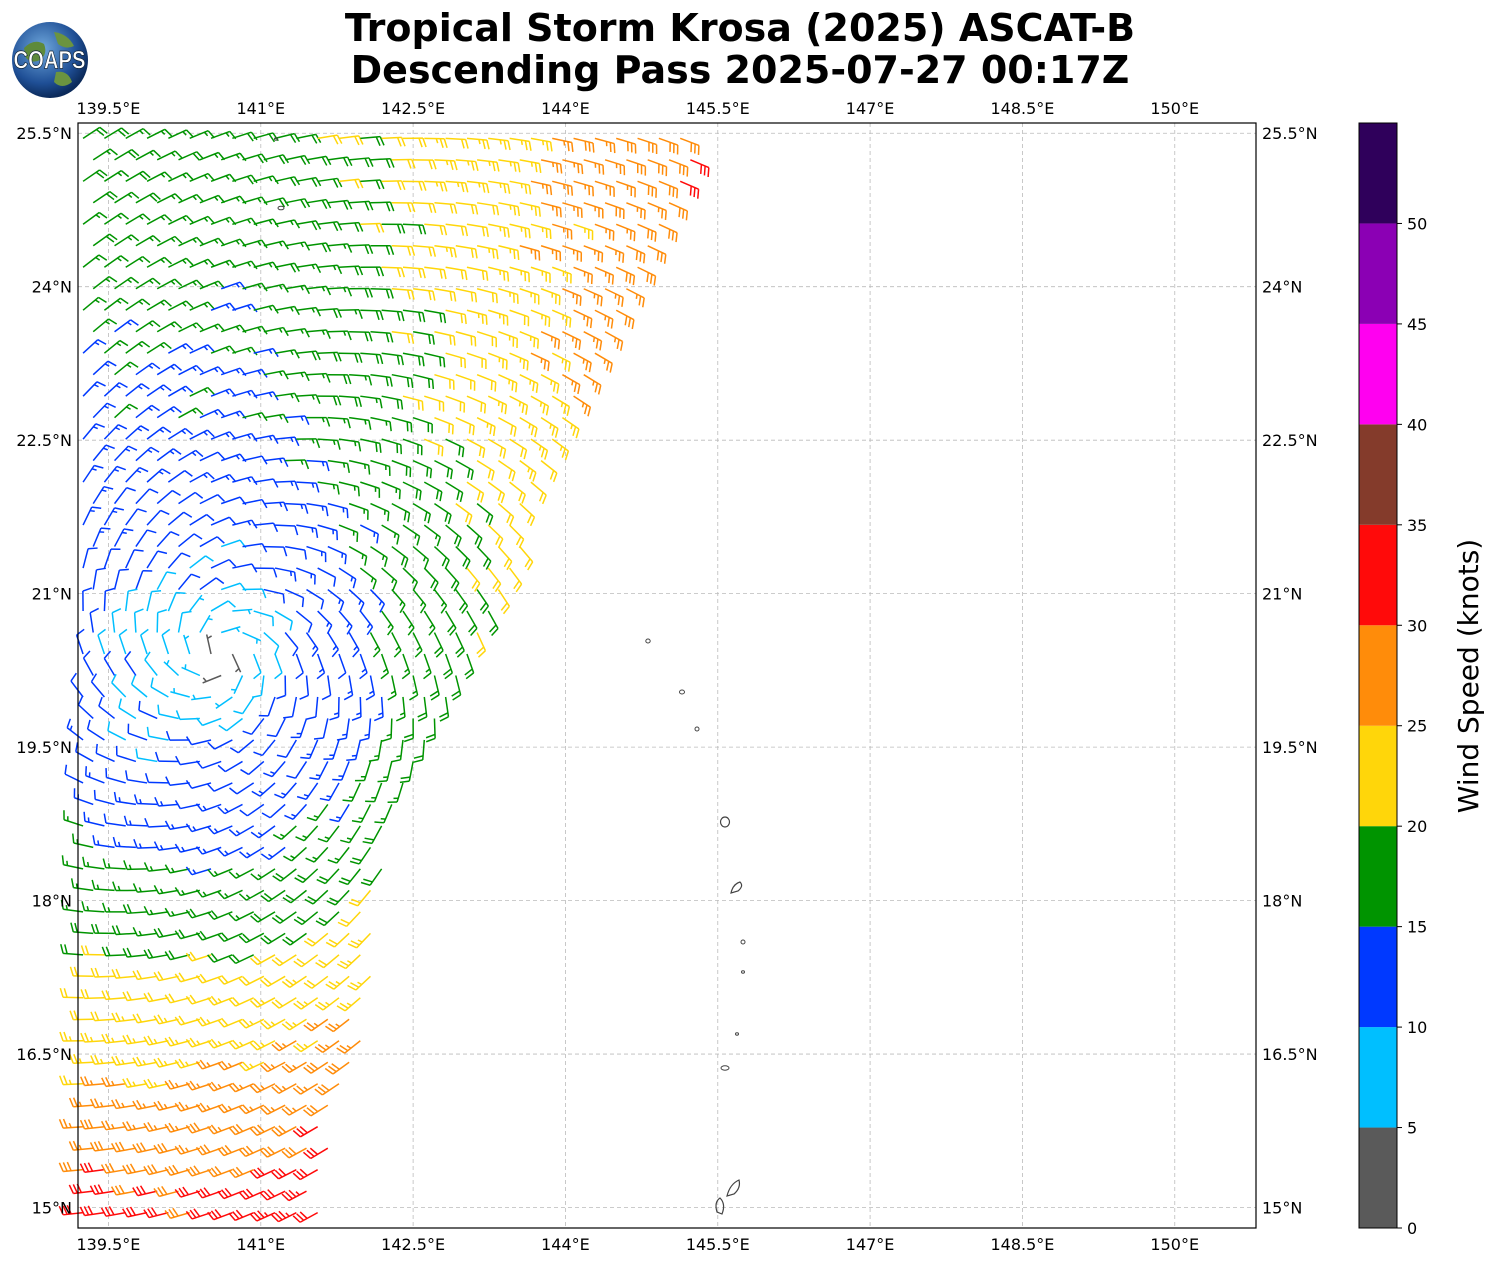  What do you see at coordinates (1290, 440) in the screenshot?
I see `lat-tick-label: 22.5°N` at bounding box center [1290, 440].